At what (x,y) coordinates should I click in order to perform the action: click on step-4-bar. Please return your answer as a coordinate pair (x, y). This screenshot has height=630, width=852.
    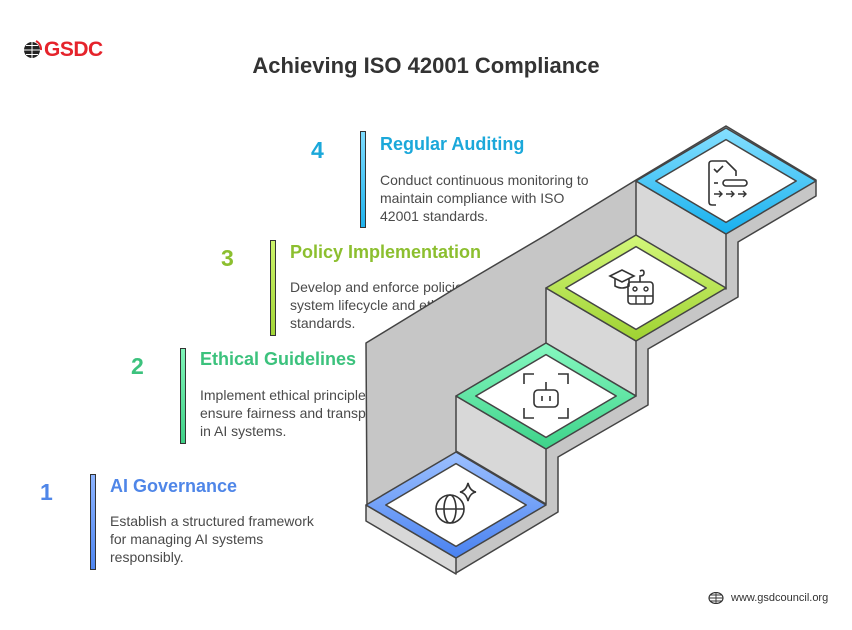
    Looking at the image, I should click on (363, 179).